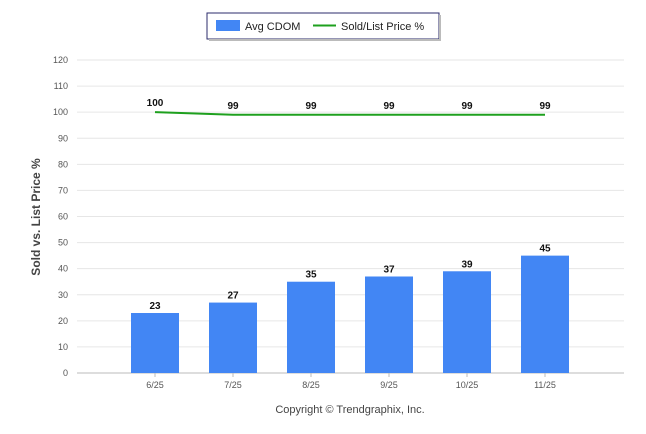 Image resolution: width=646 pixels, height=434 pixels. I want to click on legend-label-avg-cdom: Avg CDOM, so click(272, 27).